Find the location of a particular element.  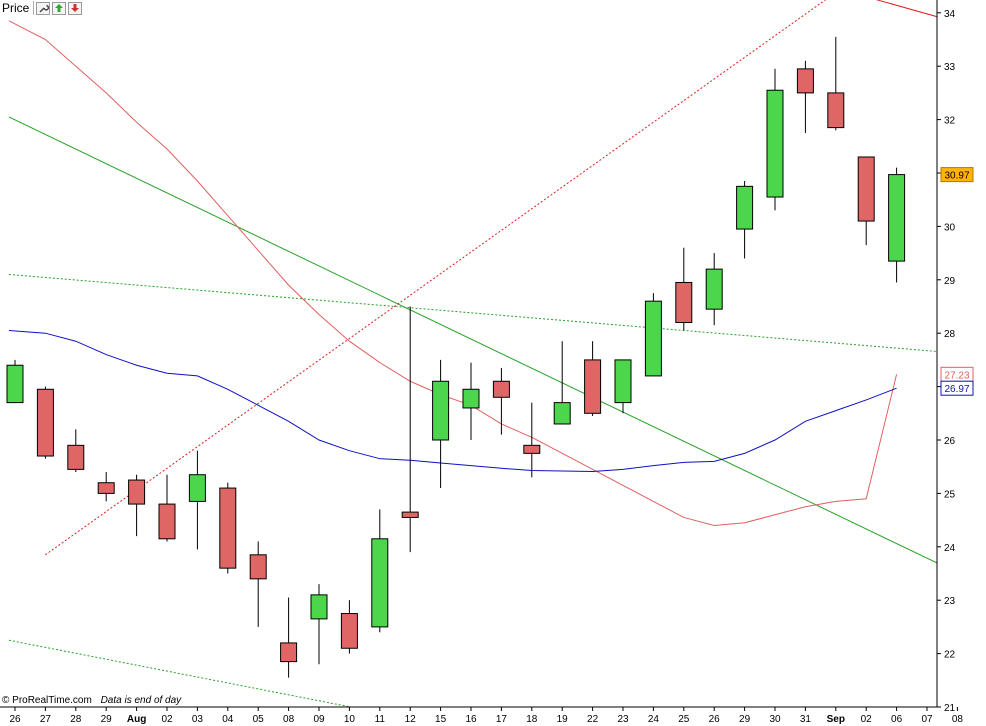

x-tick-label: 02 is located at coordinates (867, 719).